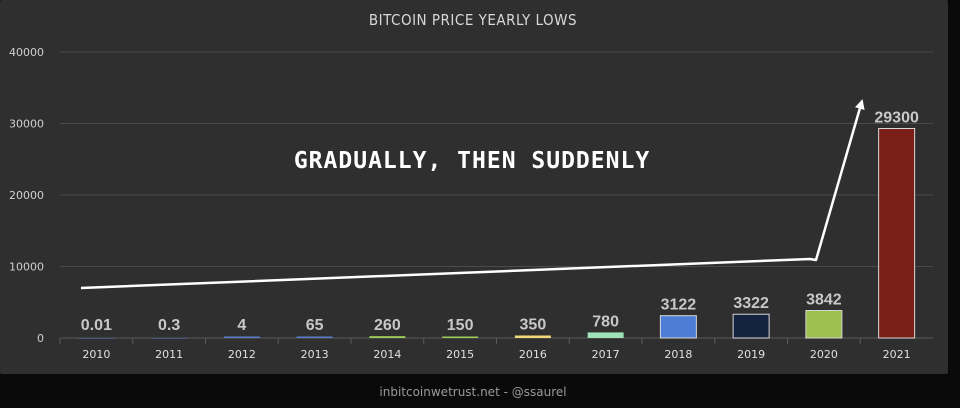 The image size is (960, 408). What do you see at coordinates (96, 325) in the screenshot?
I see `data-label-2010: 0.01` at bounding box center [96, 325].